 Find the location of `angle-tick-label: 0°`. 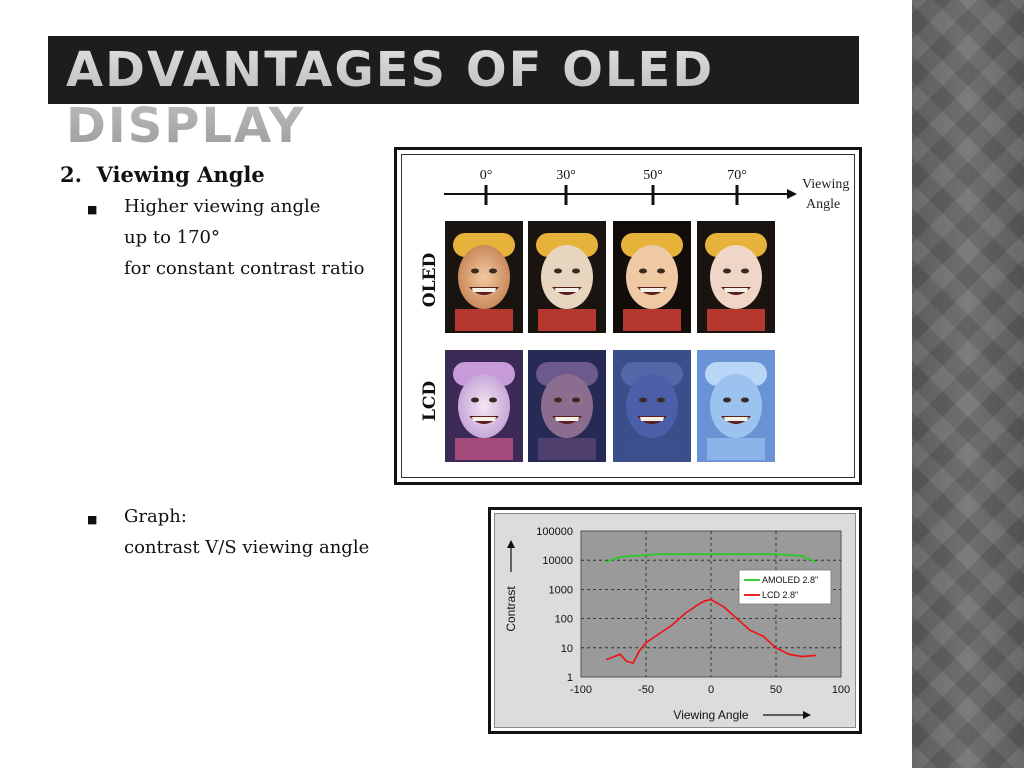

angle-tick-label: 0° is located at coordinates (486, 175).